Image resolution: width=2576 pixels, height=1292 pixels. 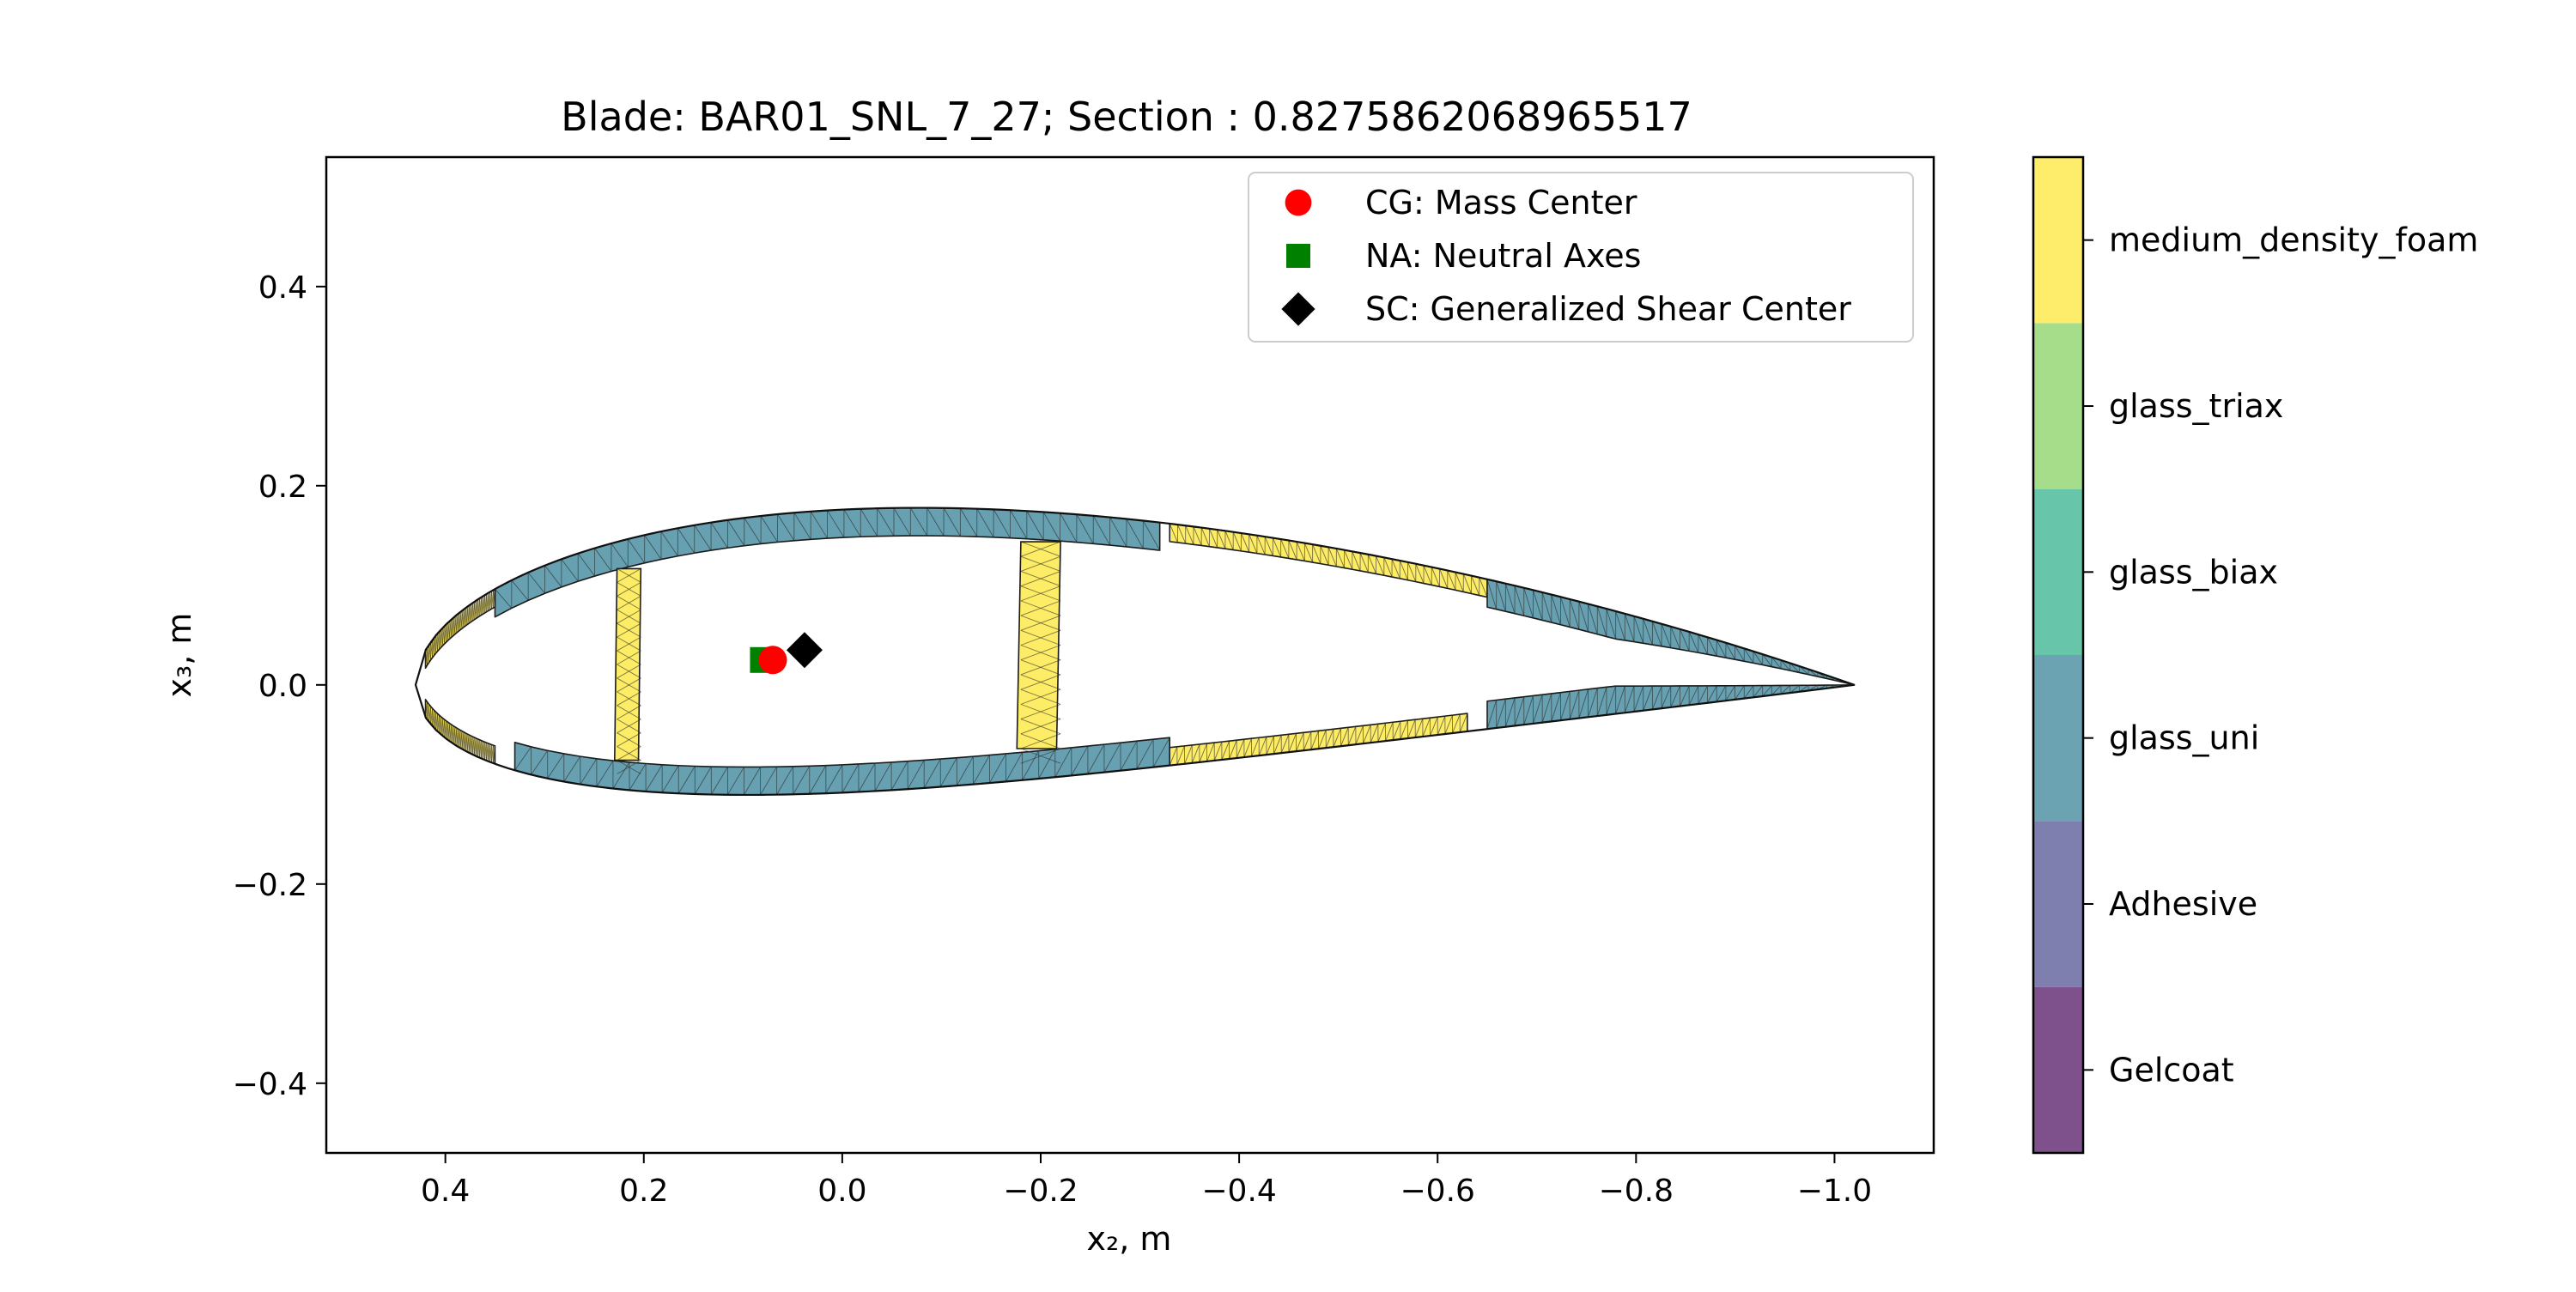 What do you see at coordinates (2058, 904) in the screenshot?
I see `colorbar-swatch-adhesive` at bounding box center [2058, 904].